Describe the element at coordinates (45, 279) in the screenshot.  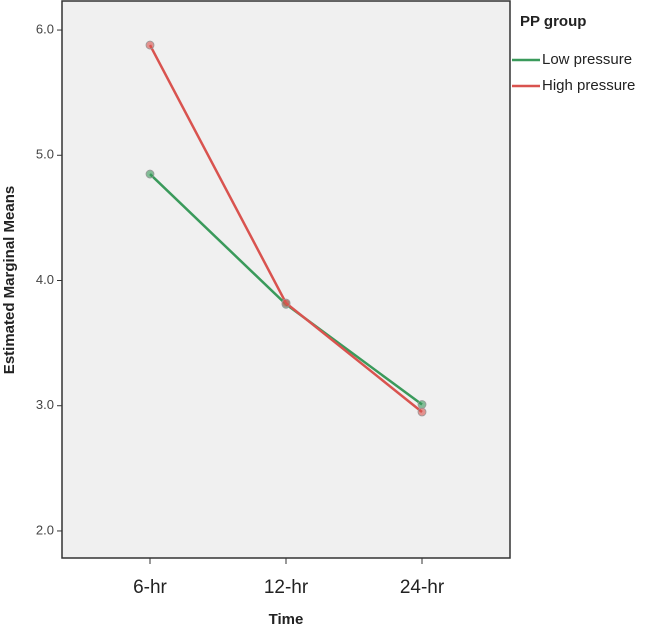
I see `y-tick-label: 4.0` at that location.